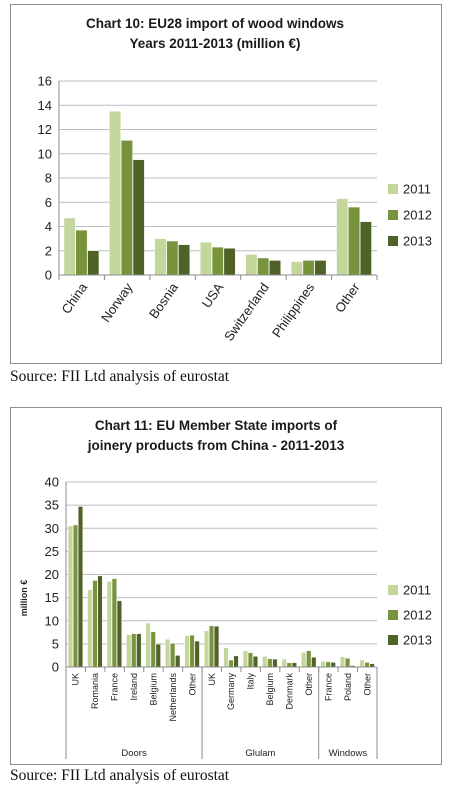 The width and height of the screenshot is (458, 795). I want to click on chart-11-bar-denmark-11-2013, so click(294, 665).